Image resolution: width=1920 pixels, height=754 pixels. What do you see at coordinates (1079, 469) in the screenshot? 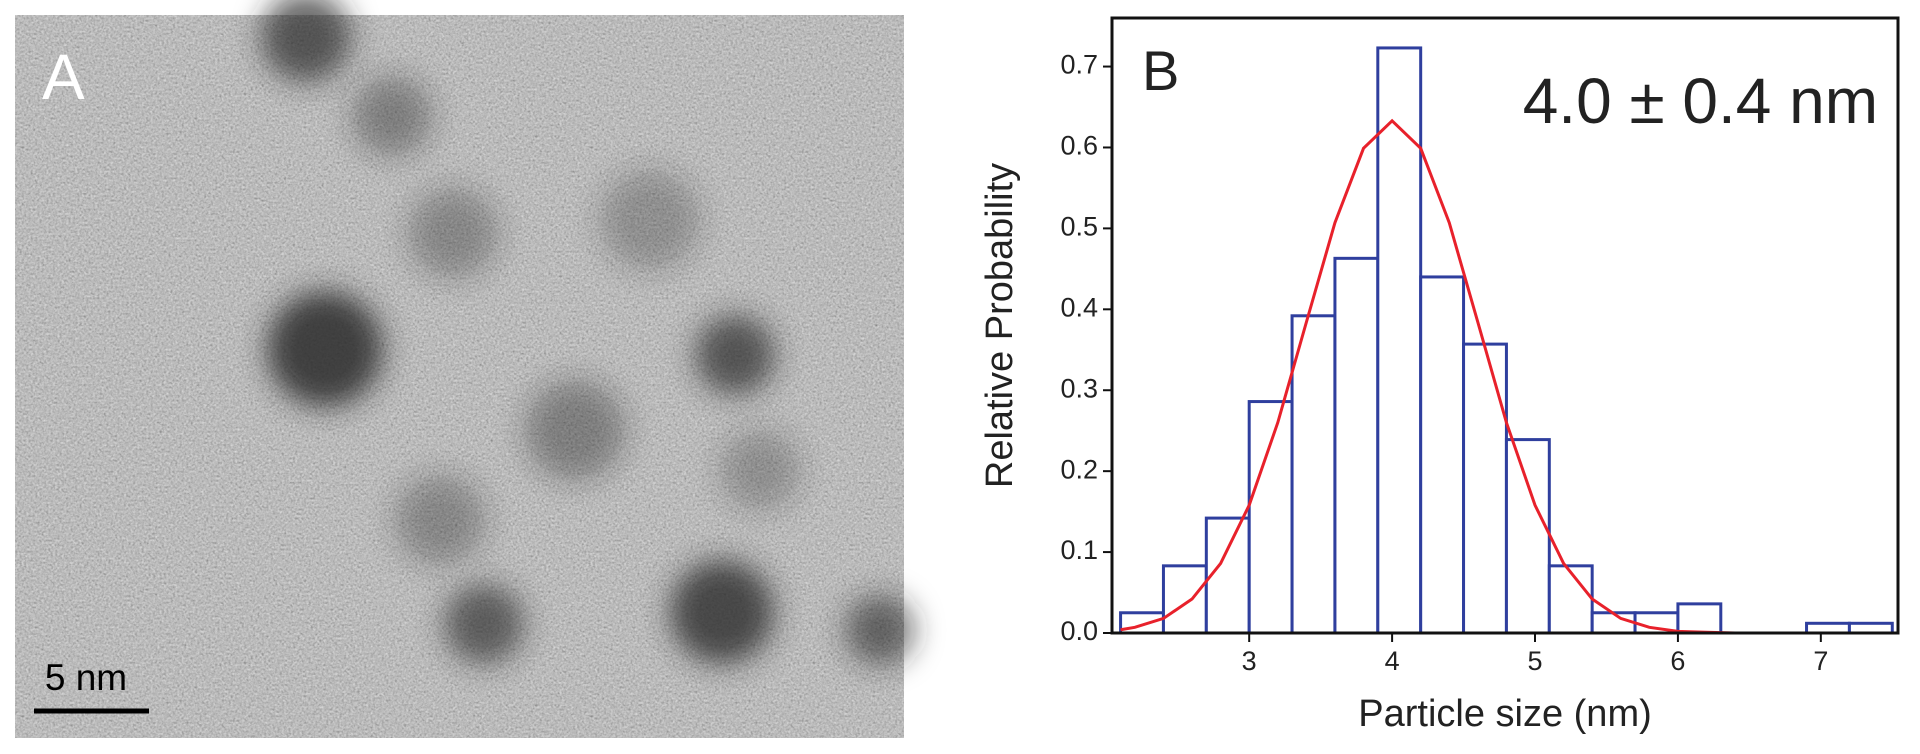
I see `y-tick-label: 0.2` at bounding box center [1079, 469].